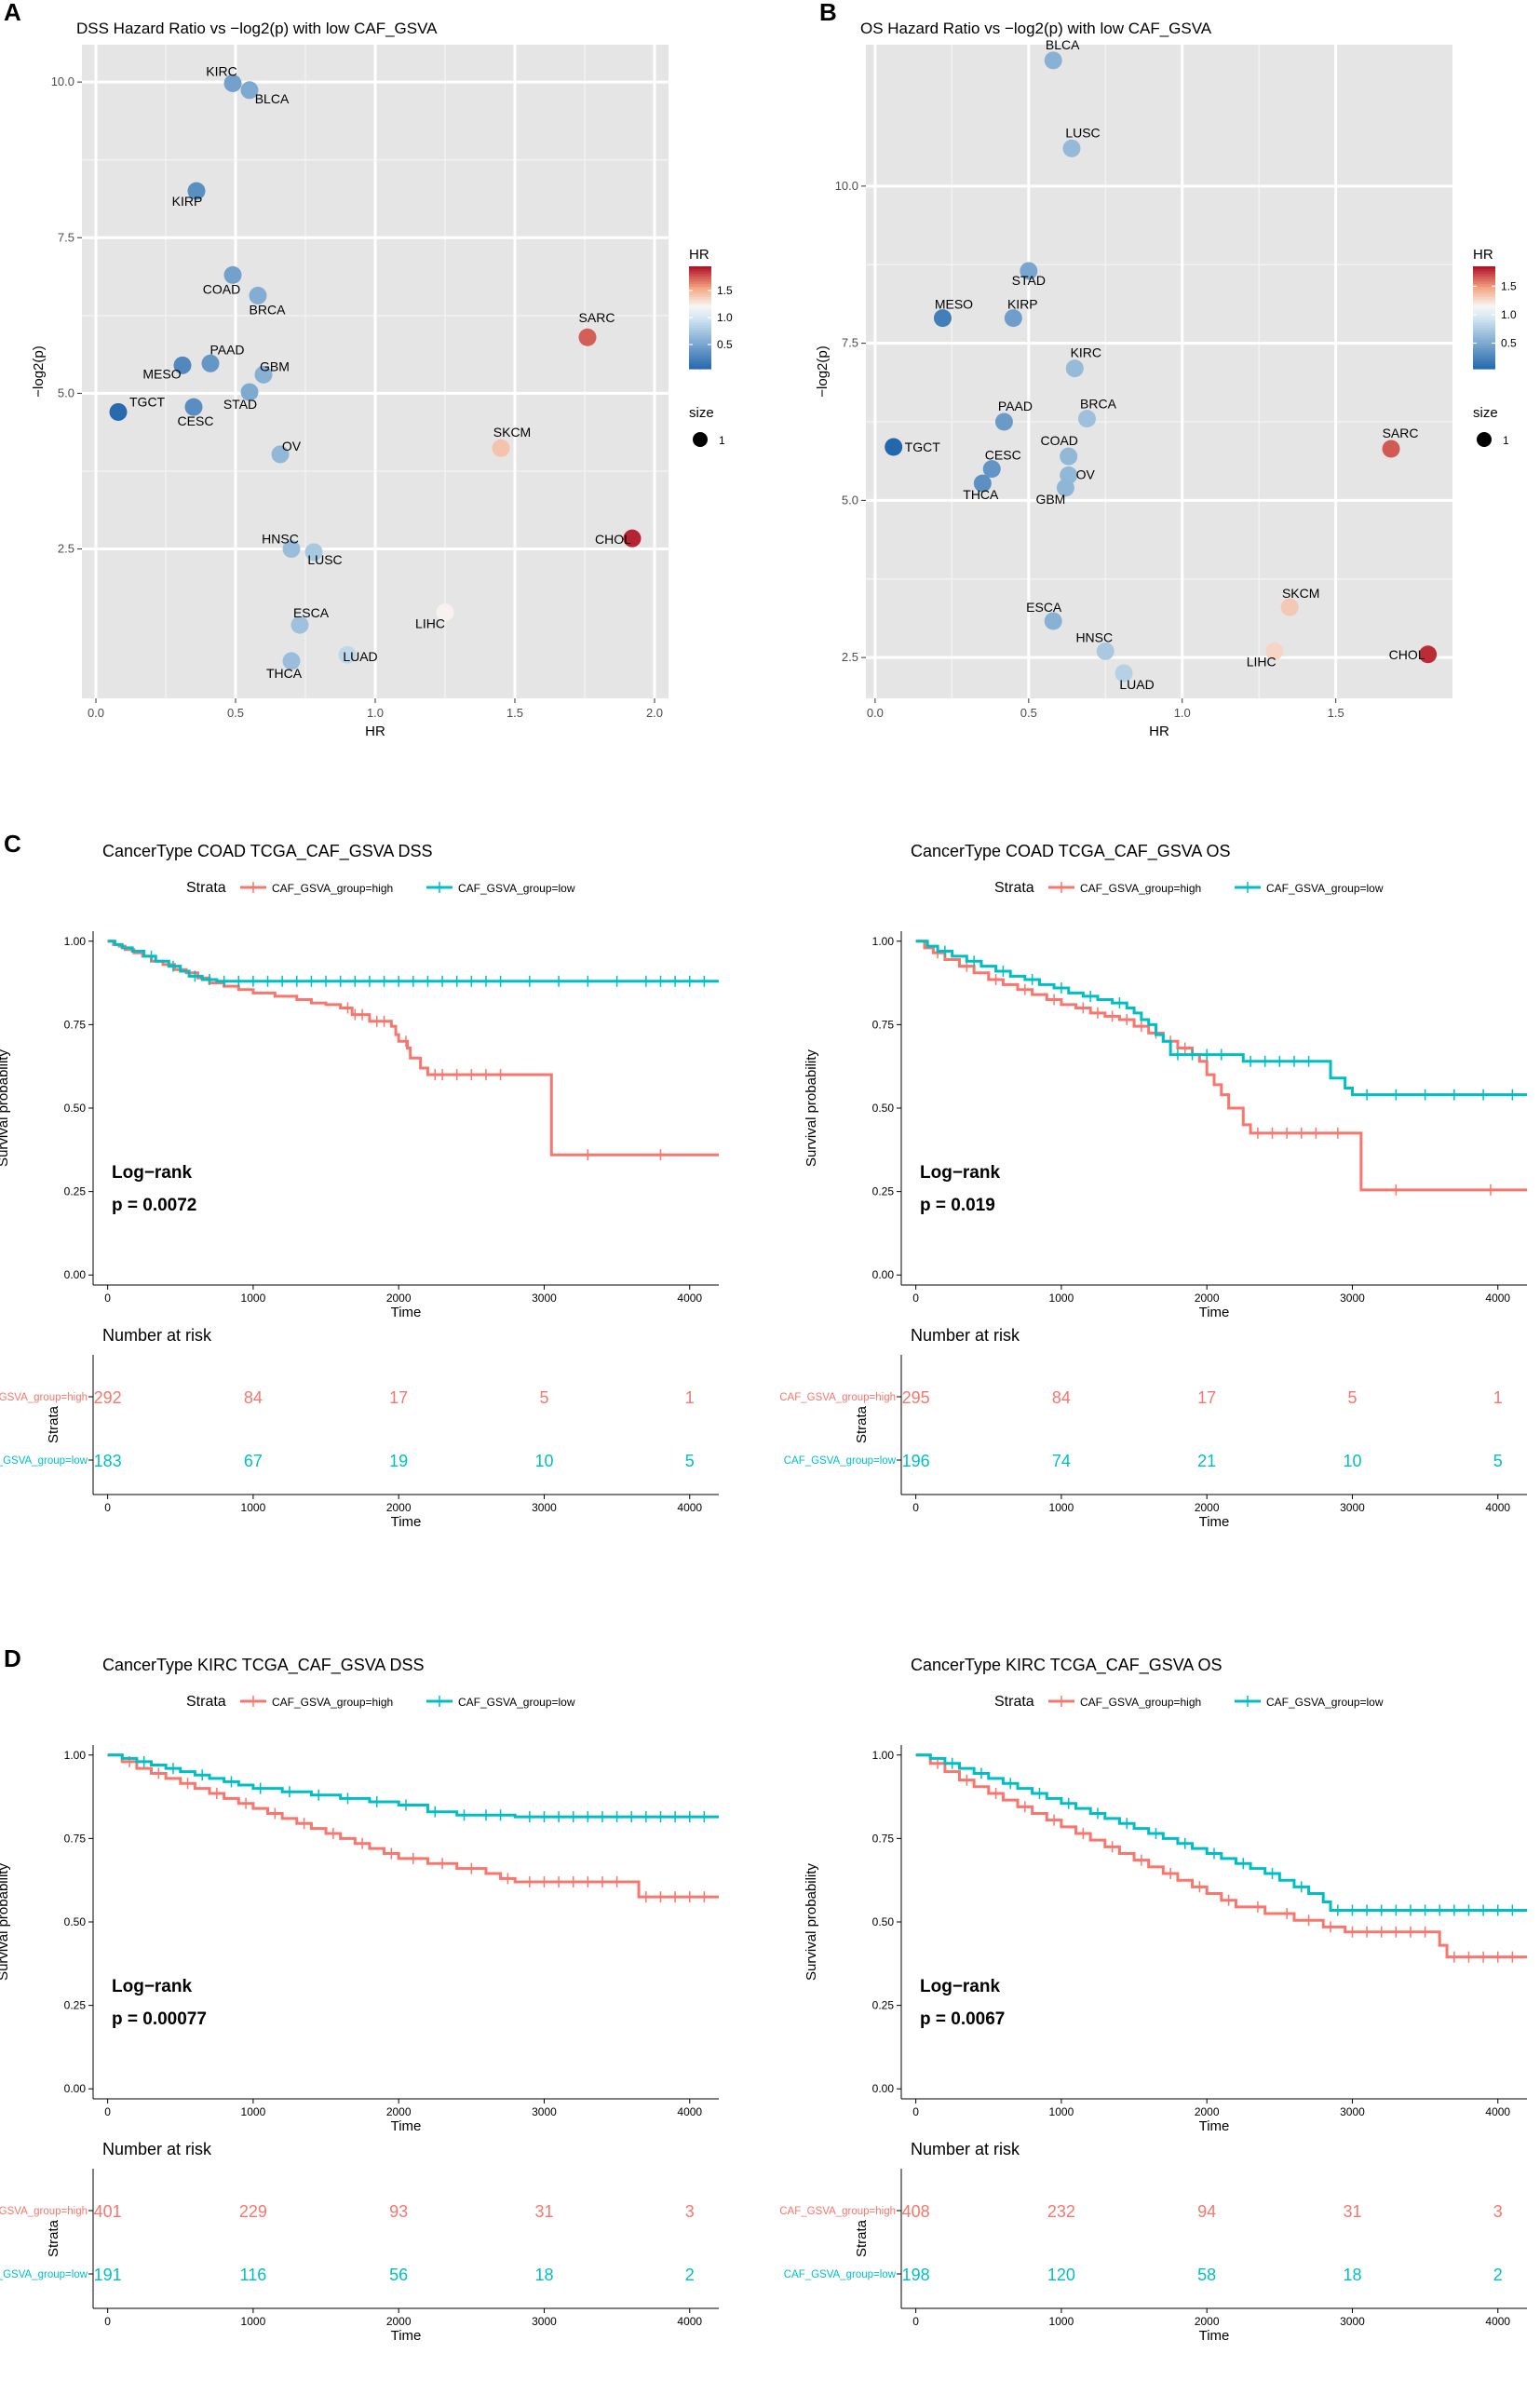 This screenshot has width=1540, height=2381. I want to click on risk-count: 93, so click(399, 2211).